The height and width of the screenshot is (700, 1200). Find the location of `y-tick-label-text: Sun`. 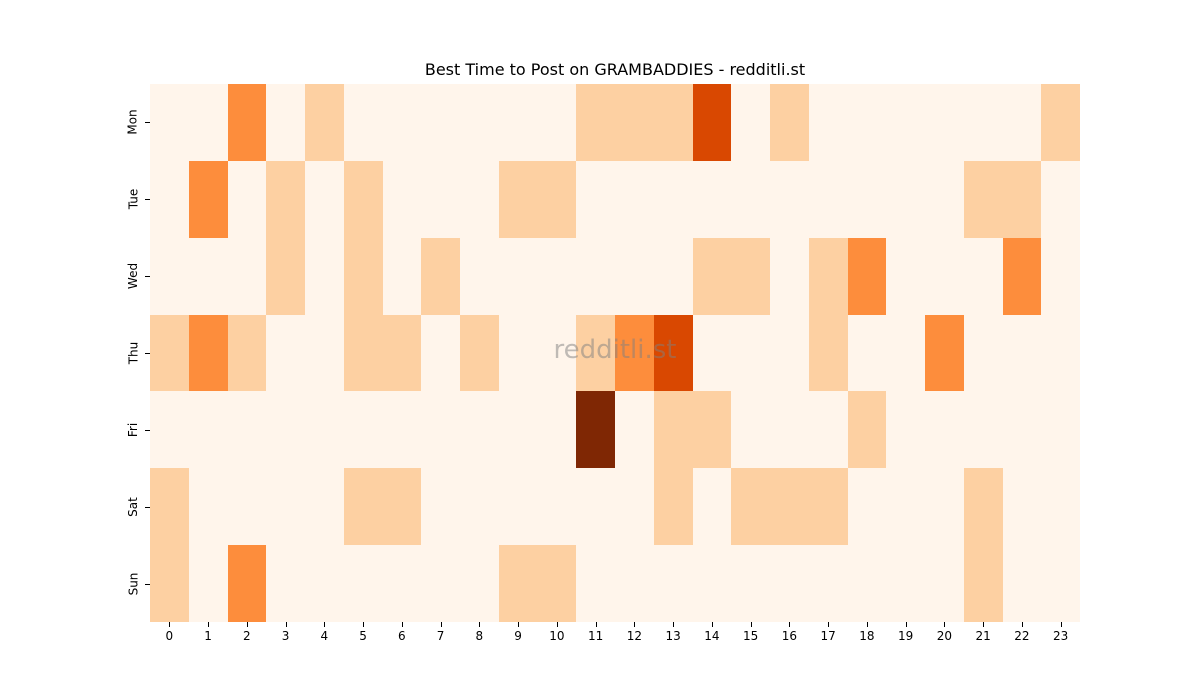

y-tick-label-text: Sun is located at coordinates (132, 583).